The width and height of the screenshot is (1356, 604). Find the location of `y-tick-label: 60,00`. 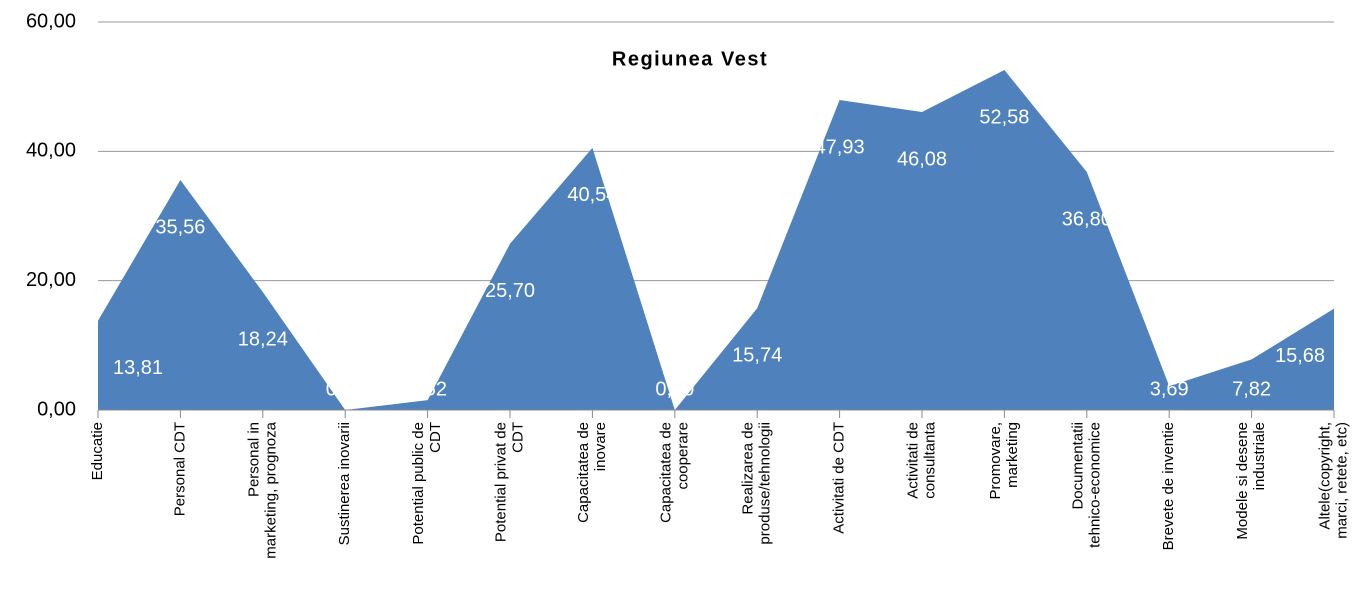

y-tick-label: 60,00 is located at coordinates (51, 21).